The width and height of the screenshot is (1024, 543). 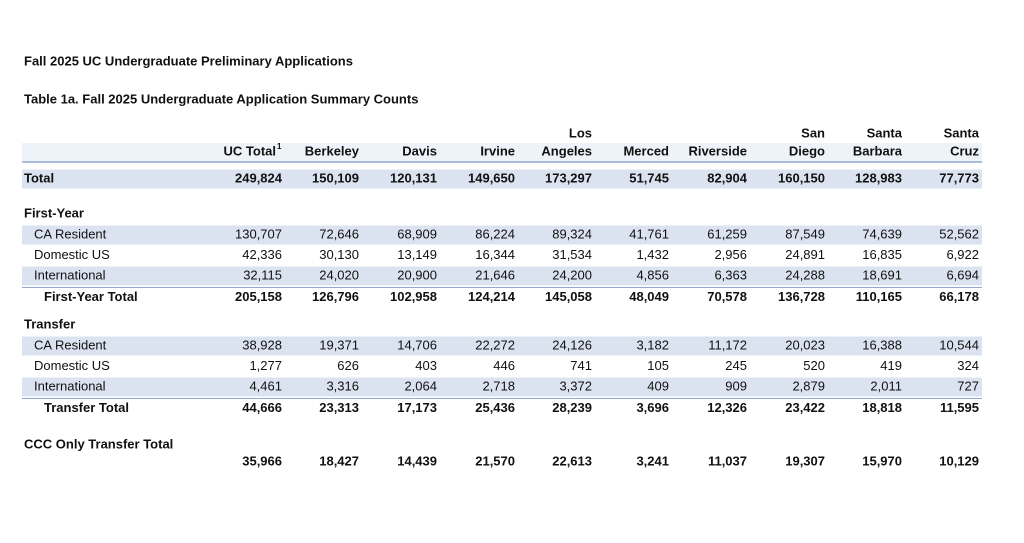 I want to click on cell: 11,037, so click(x=727, y=460).